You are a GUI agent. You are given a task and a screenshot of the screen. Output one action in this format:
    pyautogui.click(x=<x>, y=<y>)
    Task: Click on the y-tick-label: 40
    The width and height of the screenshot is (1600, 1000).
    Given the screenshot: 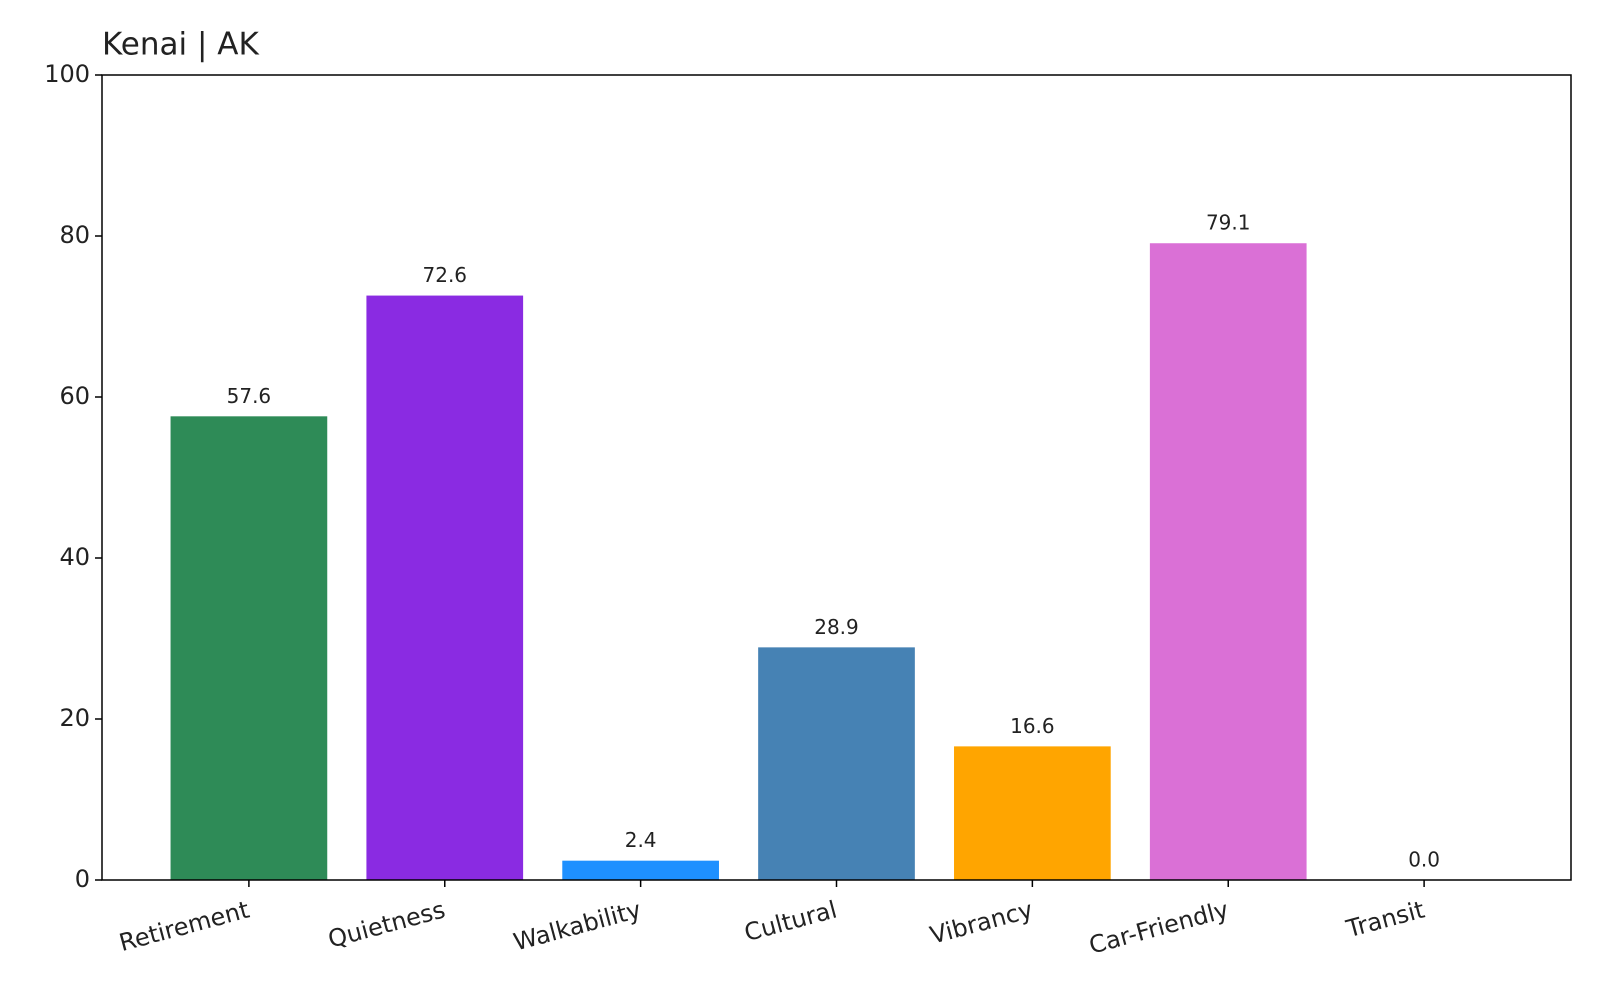 What is the action you would take?
    pyautogui.click(x=74, y=557)
    